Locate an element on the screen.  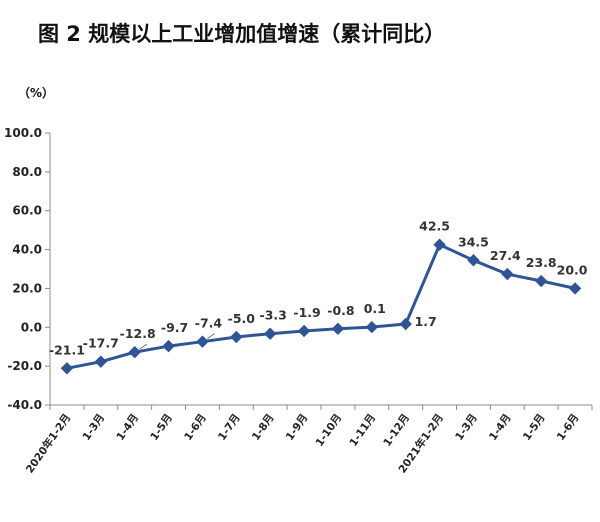
x-tick-label: 1-11月 is located at coordinates (362, 430).